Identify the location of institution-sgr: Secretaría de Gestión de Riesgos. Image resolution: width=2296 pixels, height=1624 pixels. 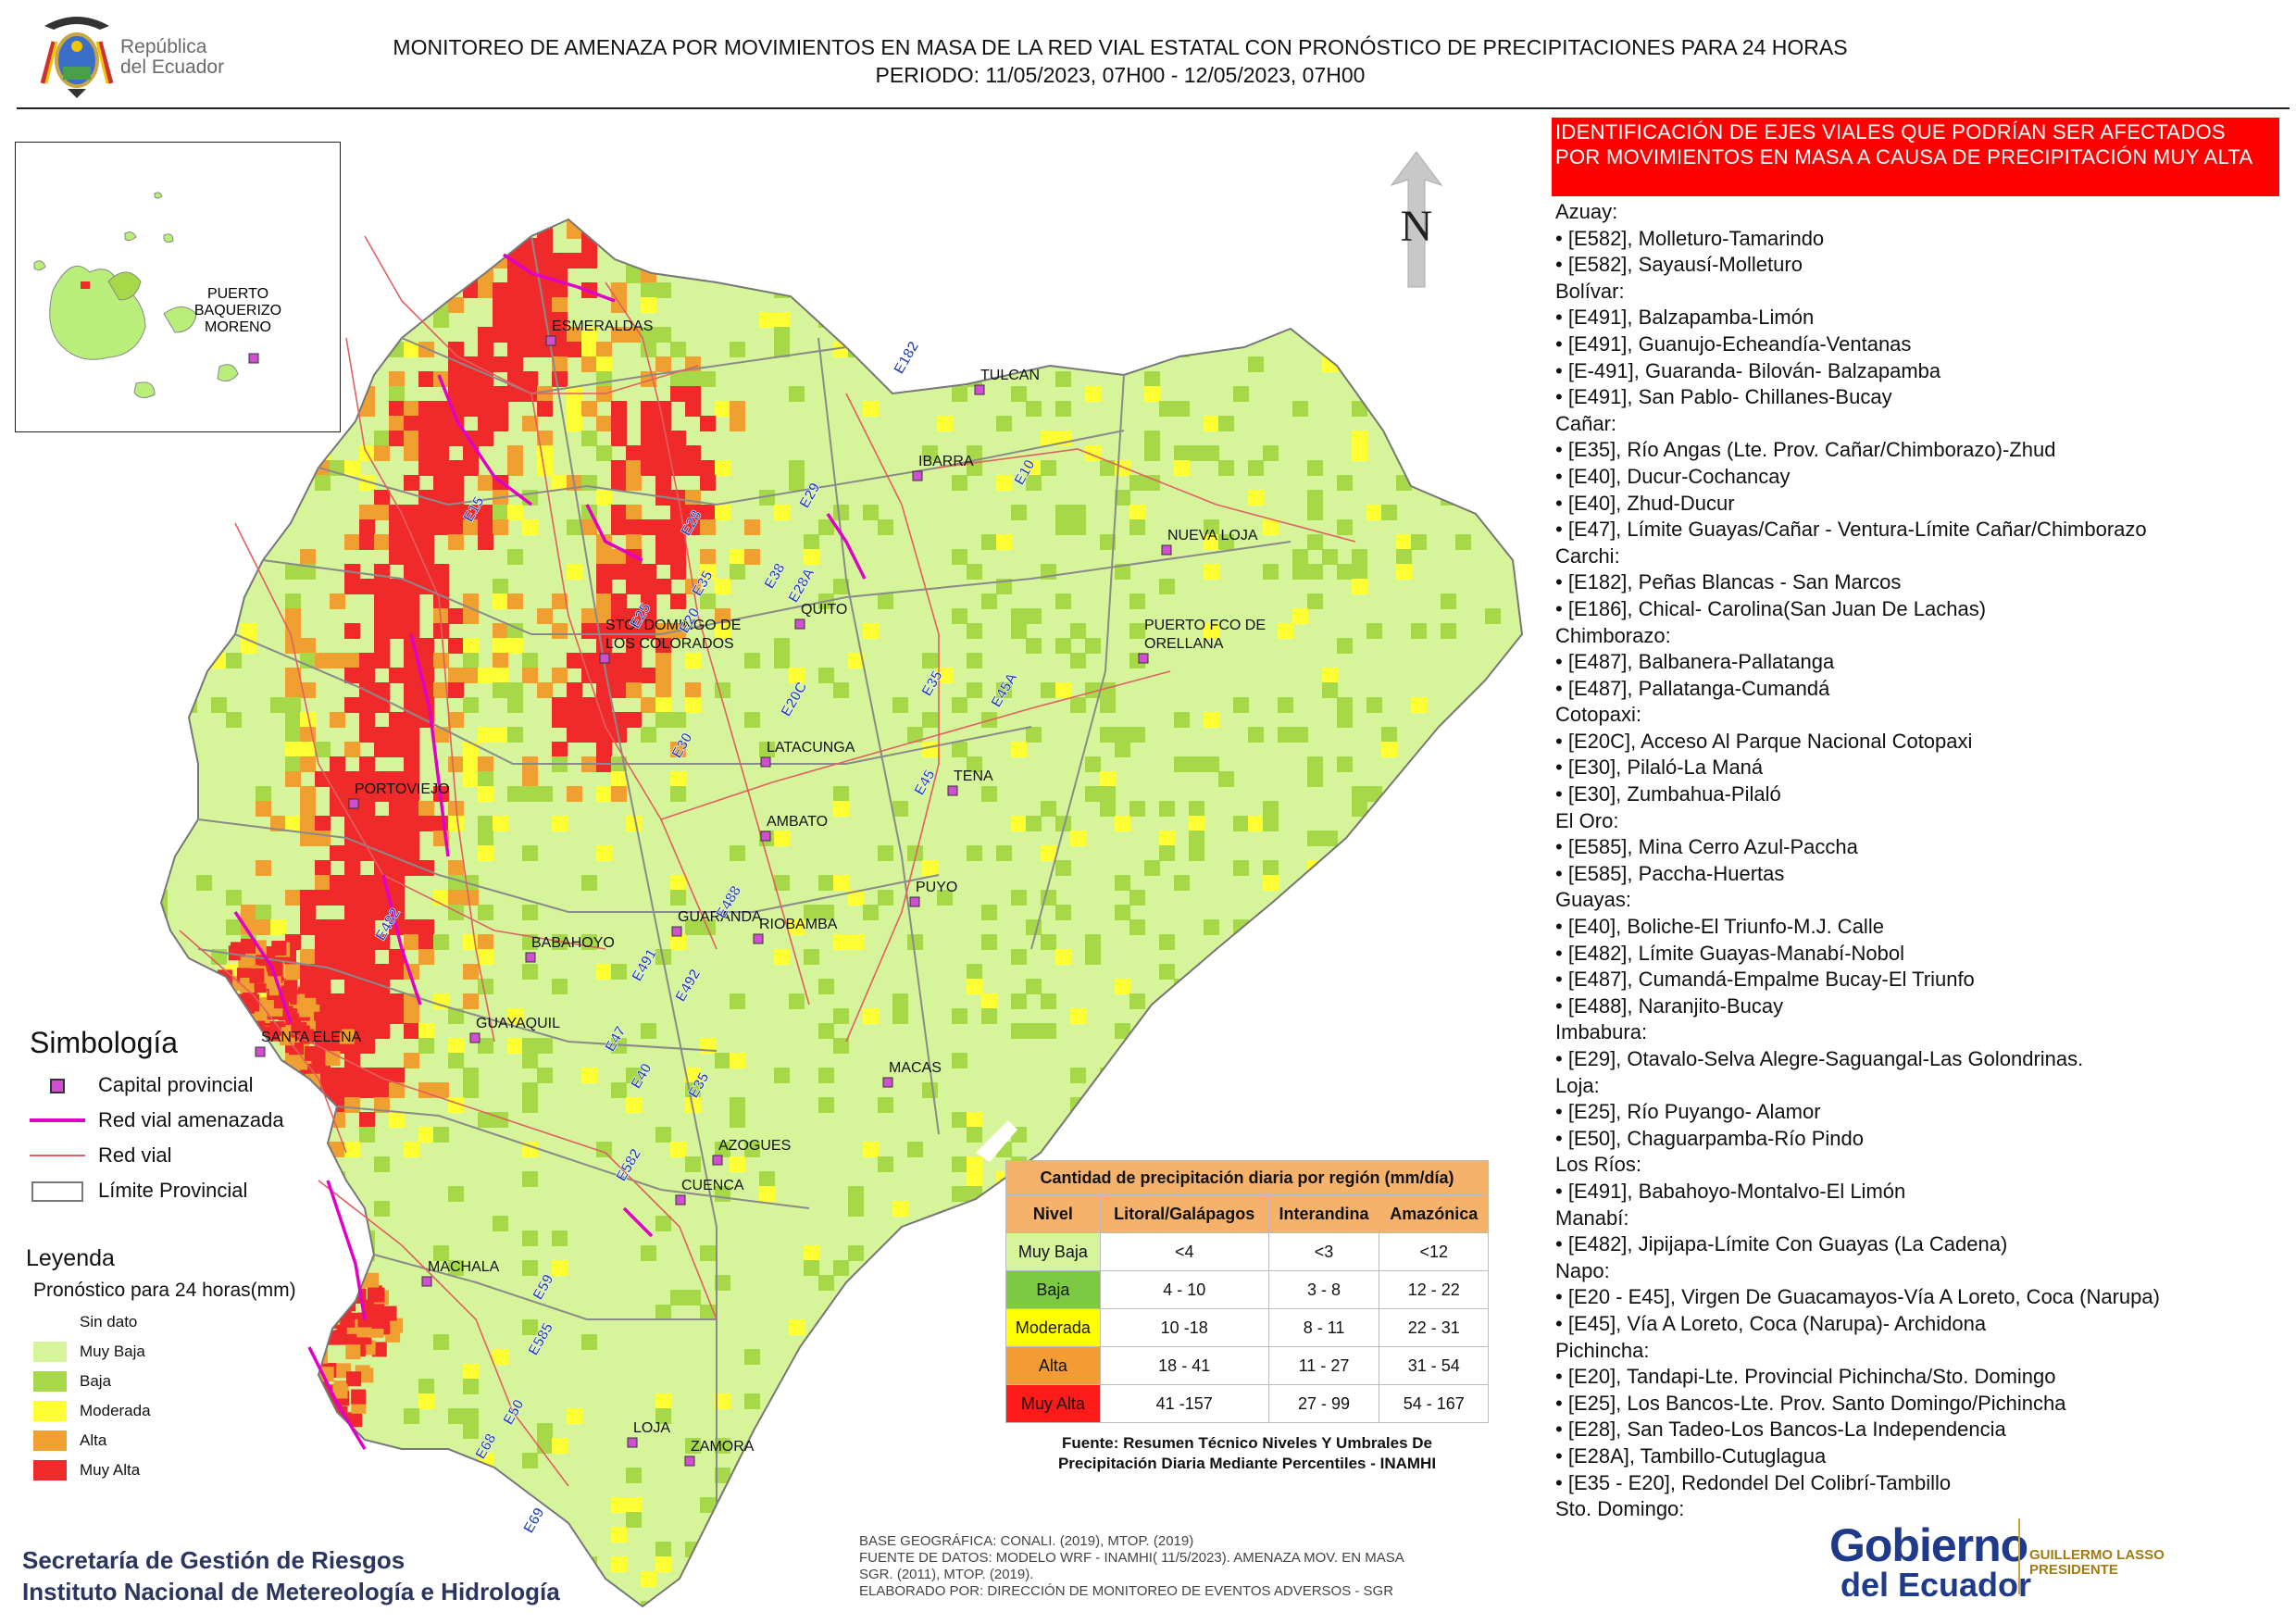
(214, 1560).